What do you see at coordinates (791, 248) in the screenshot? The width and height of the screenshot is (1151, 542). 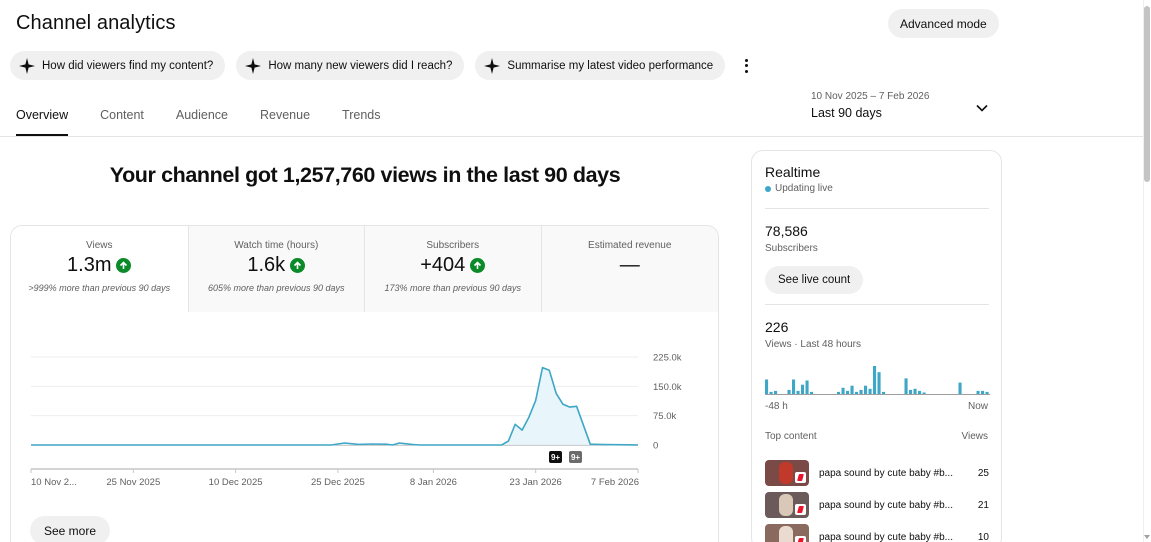 I see `realtime-subscribers-label: Subscribers` at bounding box center [791, 248].